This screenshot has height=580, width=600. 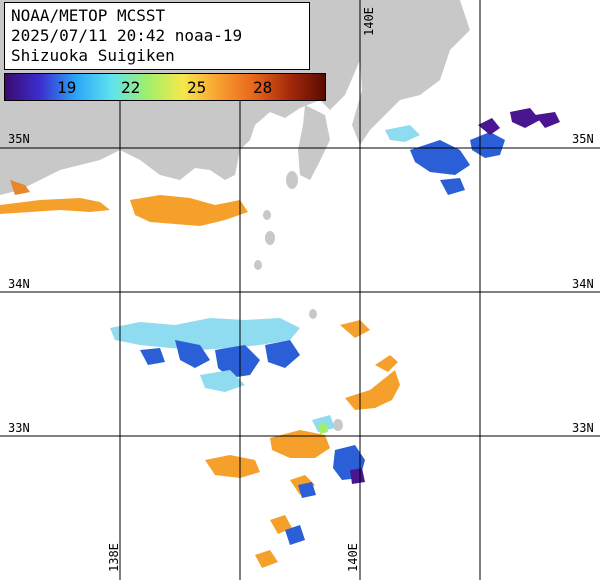 What do you see at coordinates (88, 15) in the screenshot?
I see `title-product: NOAA/METOP MCSST` at bounding box center [88, 15].